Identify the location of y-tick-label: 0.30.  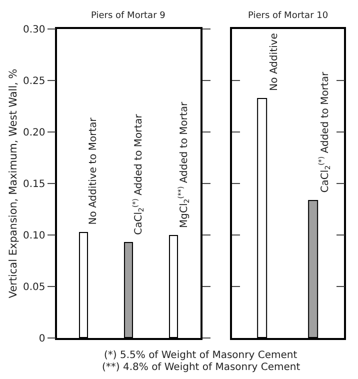
(34, 30).